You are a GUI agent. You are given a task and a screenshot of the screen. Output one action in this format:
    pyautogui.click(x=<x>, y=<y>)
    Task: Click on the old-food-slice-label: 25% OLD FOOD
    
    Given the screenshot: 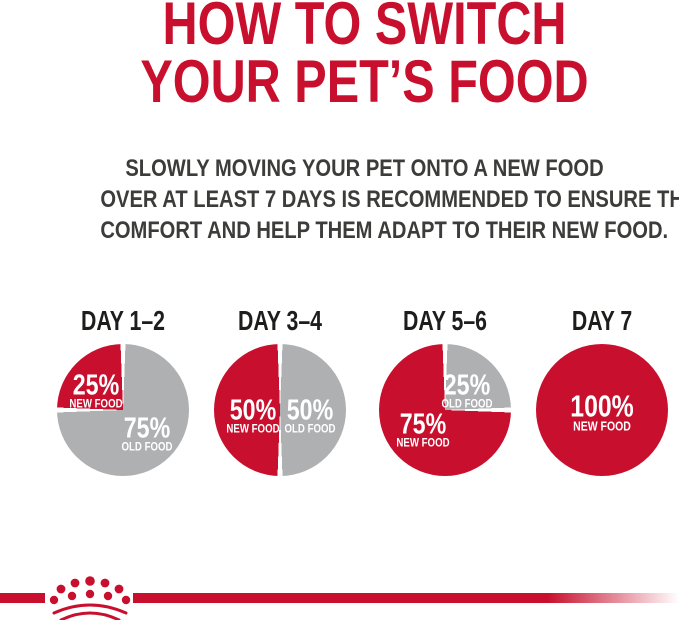 What is the action you would take?
    pyautogui.click(x=466, y=390)
    